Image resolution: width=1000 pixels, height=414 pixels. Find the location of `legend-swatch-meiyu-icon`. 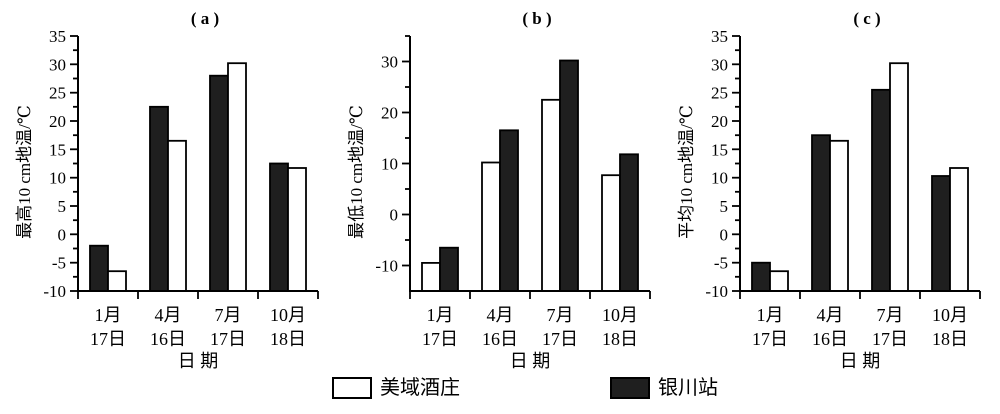

legend-swatch-meiyu-icon is located at coordinates (352, 388).